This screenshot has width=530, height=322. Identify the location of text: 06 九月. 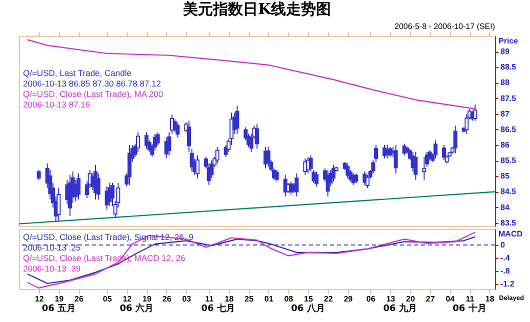
(400, 308).